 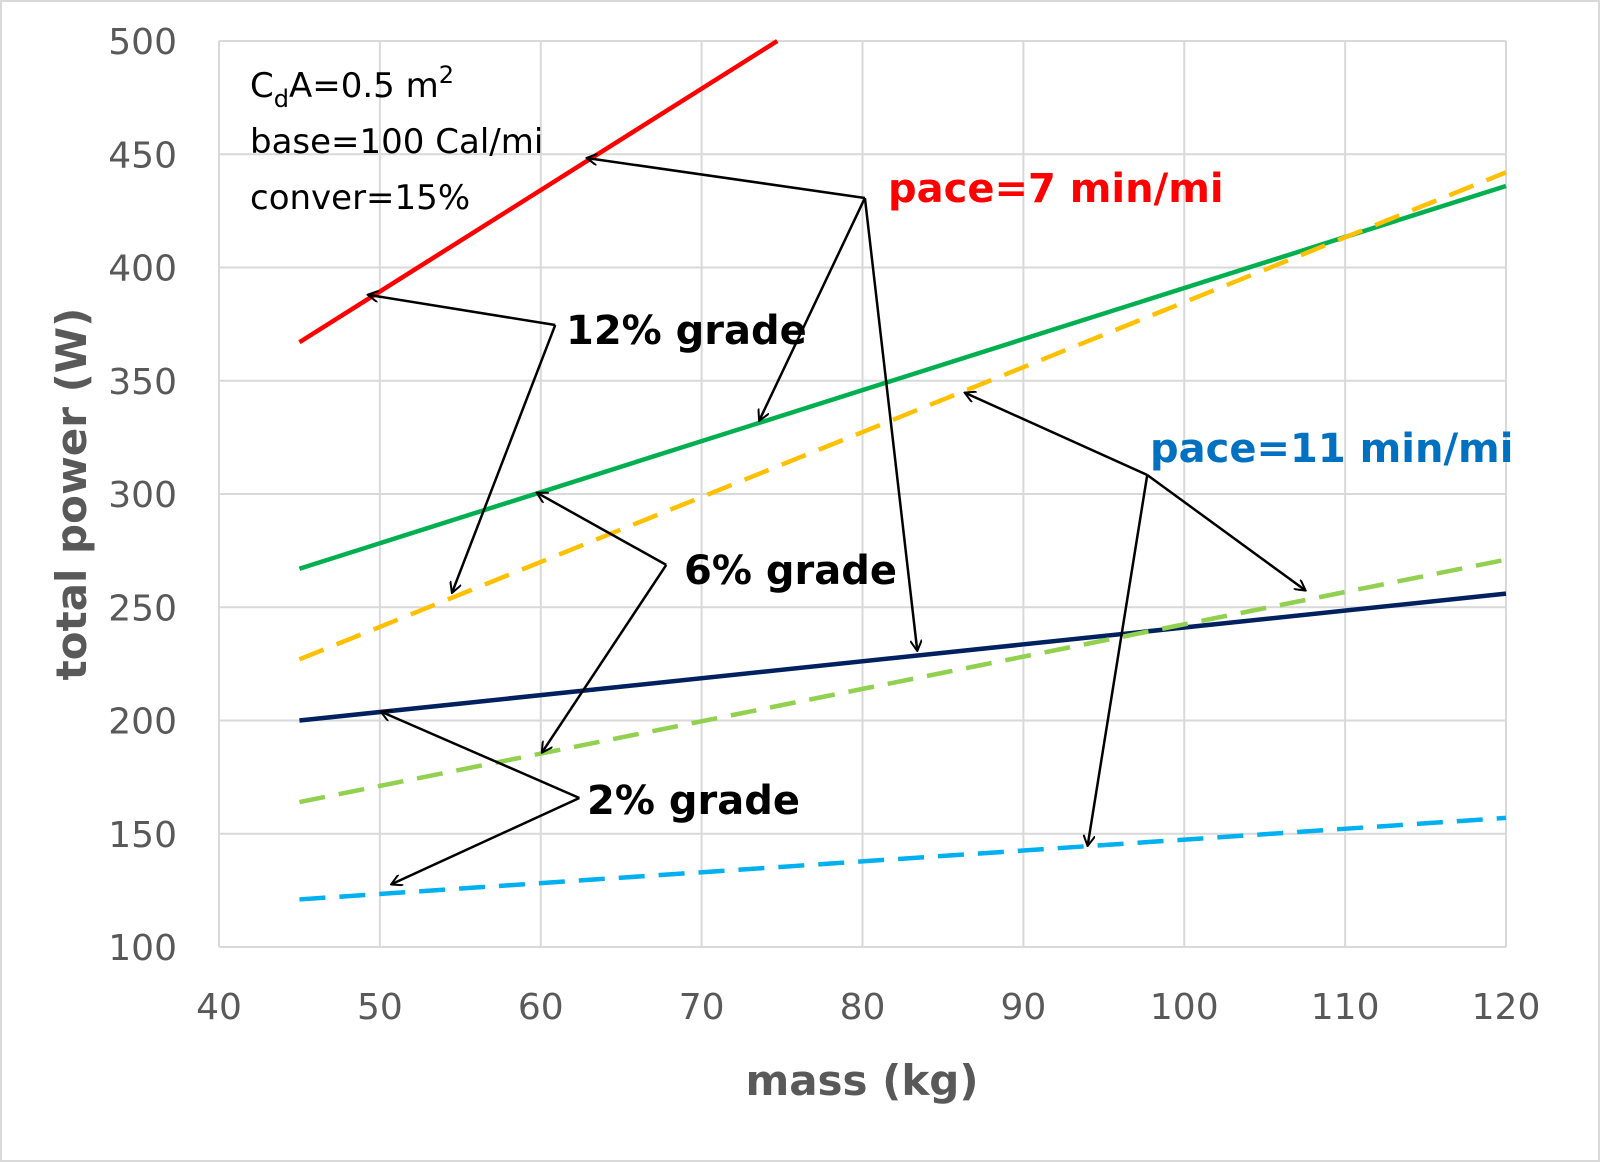 What do you see at coordinates (219, 1007) in the screenshot?
I see `x-tick-label: 40` at bounding box center [219, 1007].